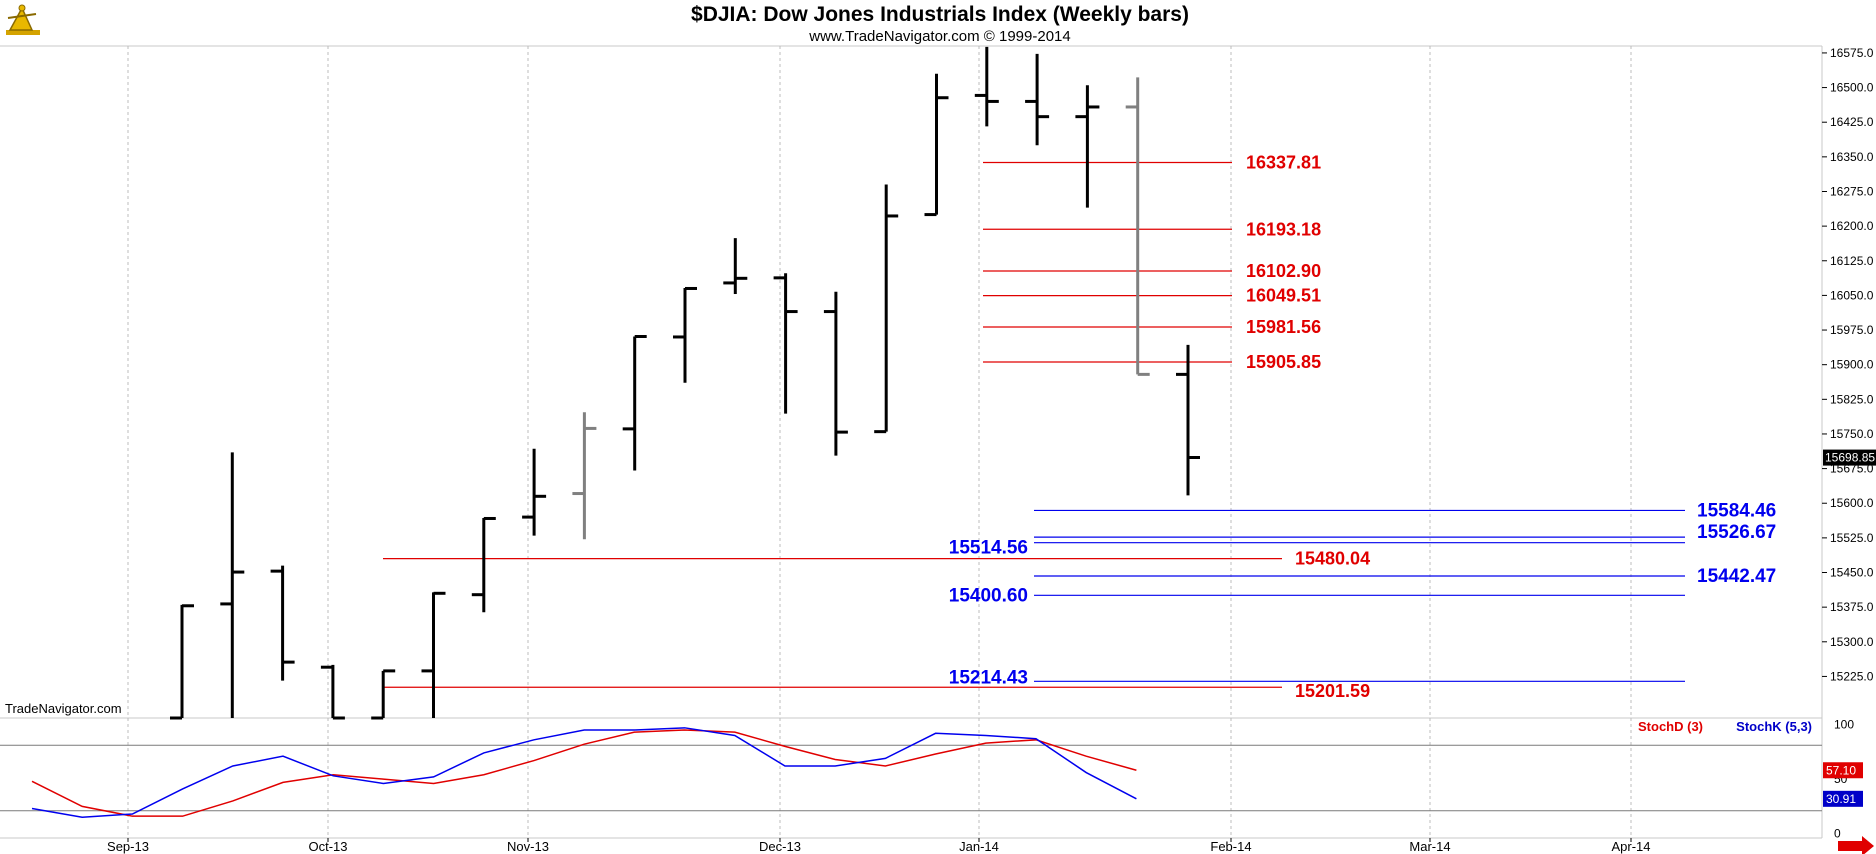 This screenshot has height=854, width=1876. Describe the element at coordinates (1852, 88) in the screenshot. I see `price-tick-label: 16500.0` at that location.